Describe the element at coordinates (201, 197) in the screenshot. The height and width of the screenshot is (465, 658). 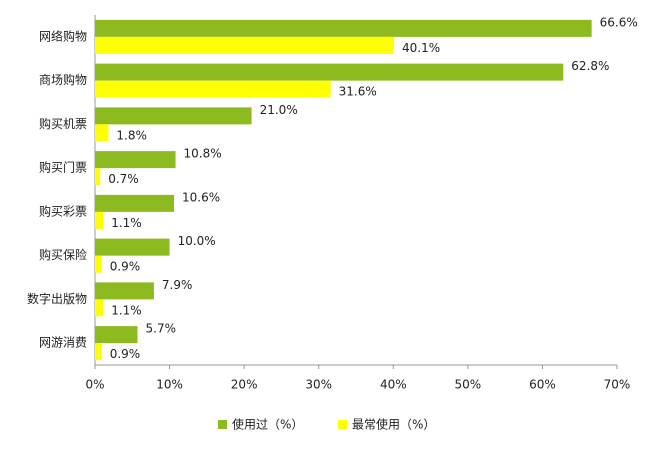
I see `value-label: 10.6%` at that location.